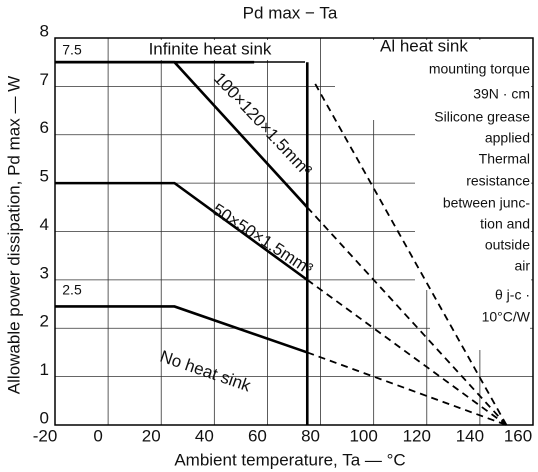  What do you see at coordinates (263, 124) in the screenshot?
I see `curve-label: 100×120×1.5mm³` at bounding box center [263, 124].